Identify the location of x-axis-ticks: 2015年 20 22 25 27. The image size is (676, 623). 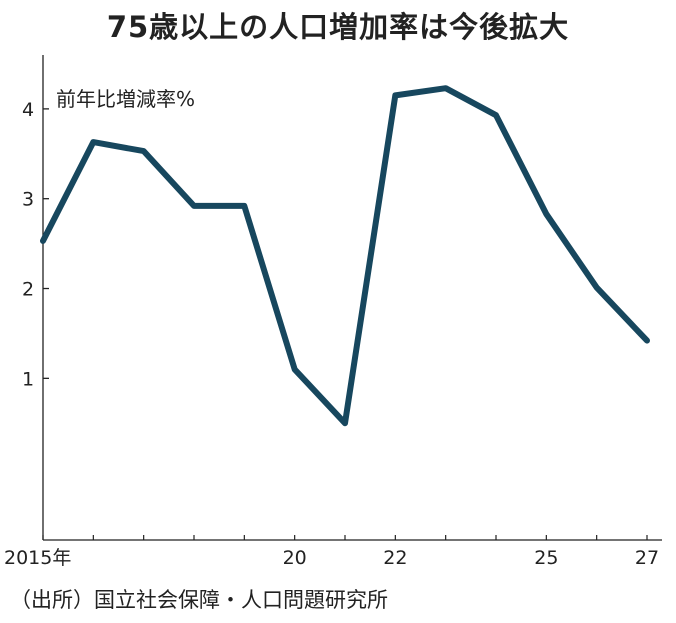
(331, 552).